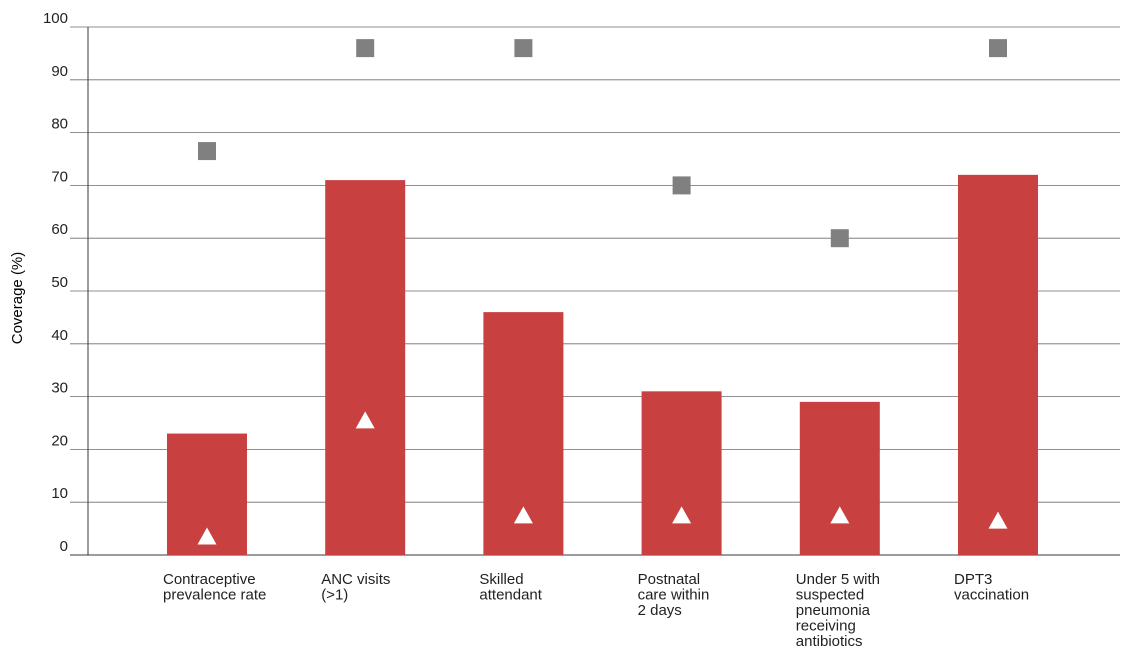  Describe the element at coordinates (55, 18) in the screenshot. I see `y-tick-label: 100` at that location.